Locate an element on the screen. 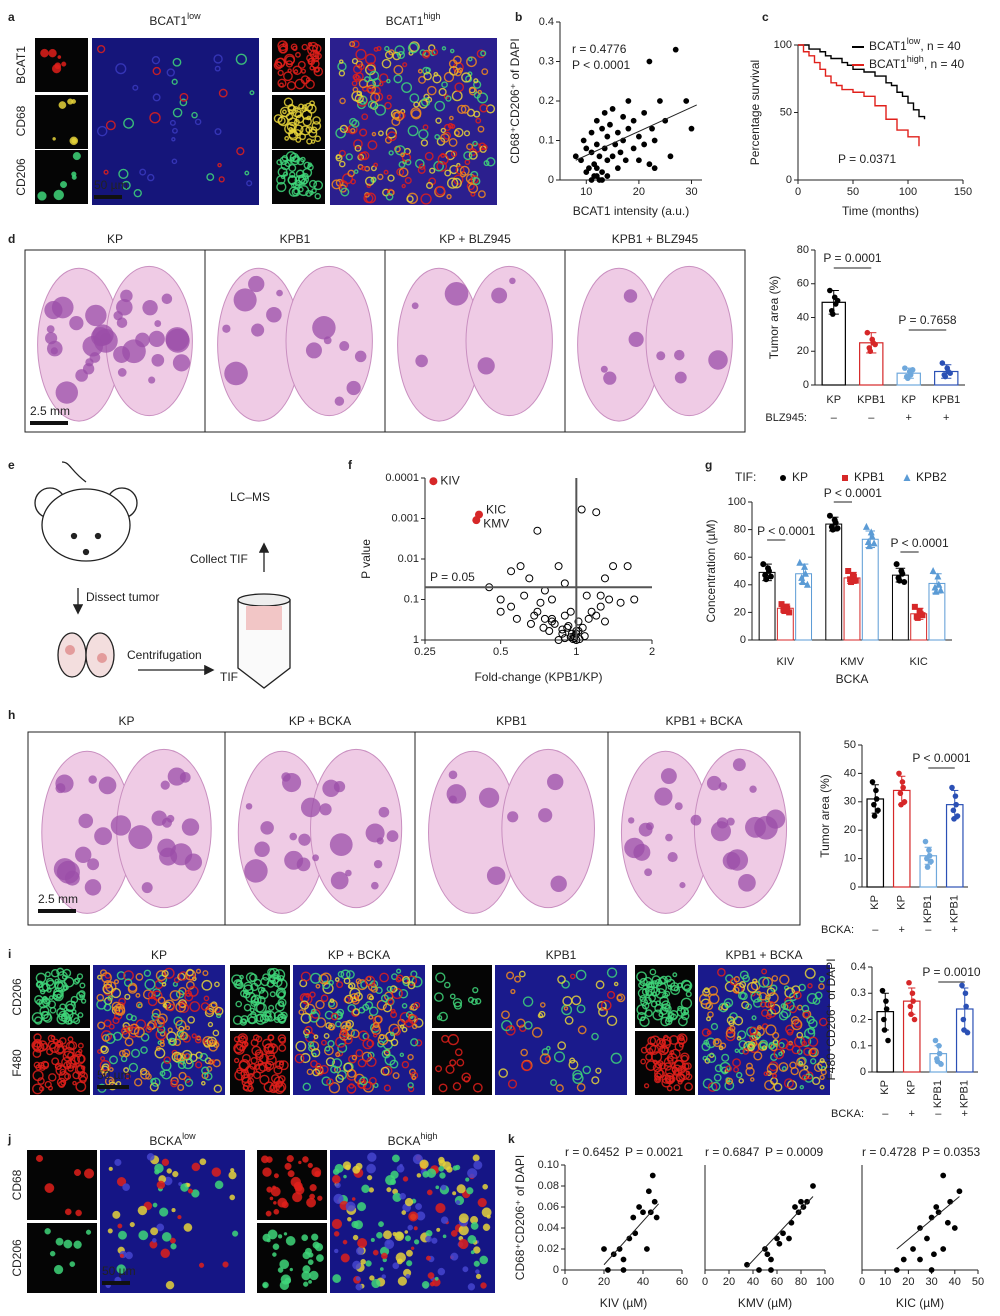 The width and height of the screenshot is (1000, 1316). label: KPB1 is located at coordinates (561, 955).